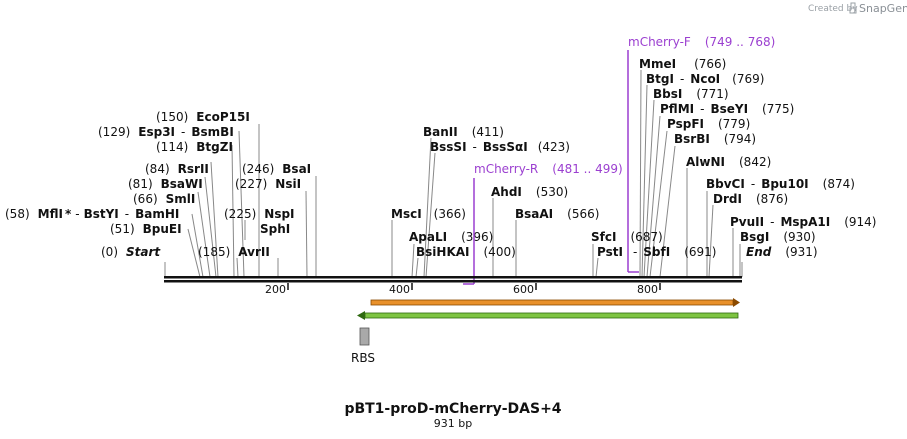 Image resolution: width=907 pixels, height=439 pixels. I want to click on site-bsrbi: BsrBI (794), so click(715, 139).